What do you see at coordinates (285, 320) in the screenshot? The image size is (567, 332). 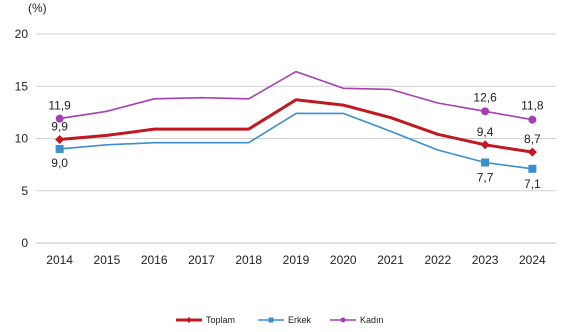 I see `legend-item-erkek: Erkek` at bounding box center [285, 320].